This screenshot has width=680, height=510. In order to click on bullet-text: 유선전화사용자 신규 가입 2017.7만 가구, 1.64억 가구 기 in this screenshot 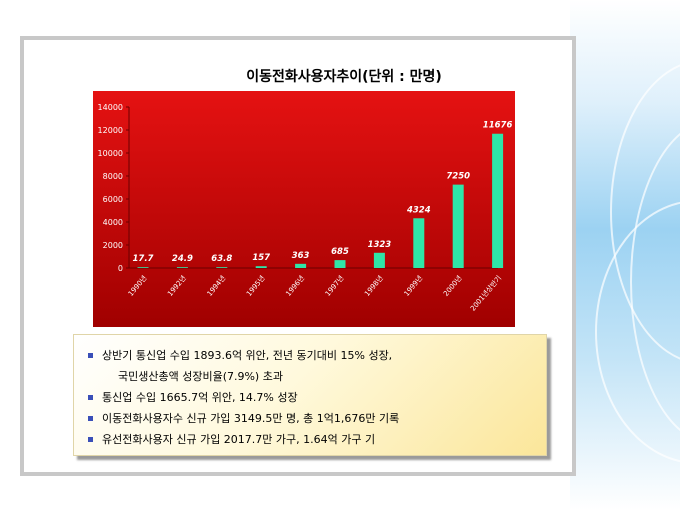, I will do `click(239, 439)`.